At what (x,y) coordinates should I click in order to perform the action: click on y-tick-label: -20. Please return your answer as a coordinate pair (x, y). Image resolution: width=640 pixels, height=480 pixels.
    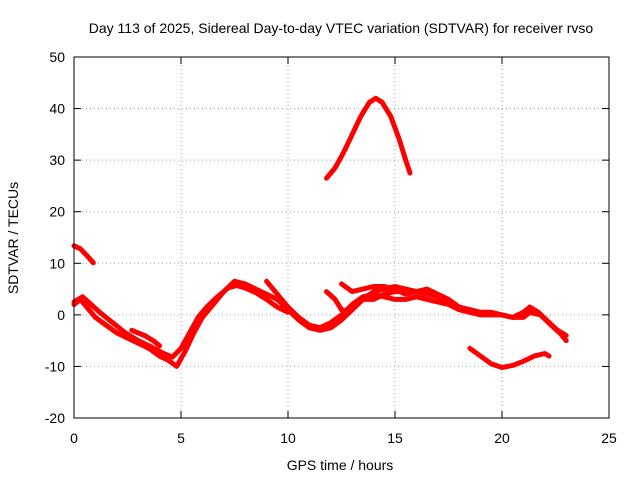
    Looking at the image, I should click on (55, 418).